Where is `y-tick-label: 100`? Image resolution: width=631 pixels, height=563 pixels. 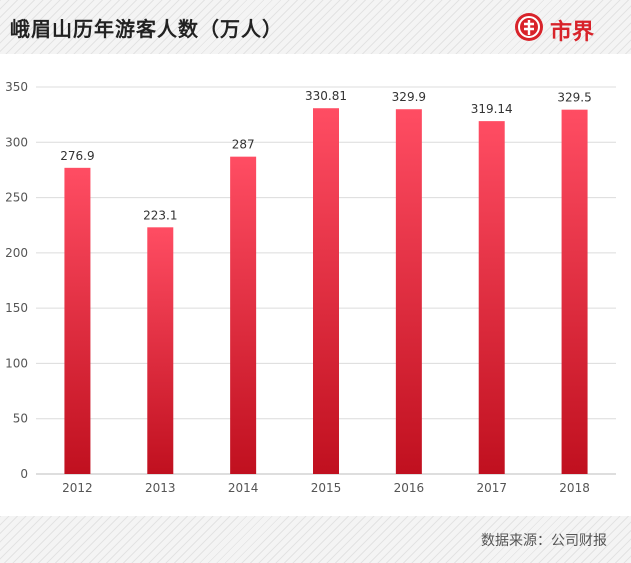 y-tick-label: 100 is located at coordinates (16, 363).